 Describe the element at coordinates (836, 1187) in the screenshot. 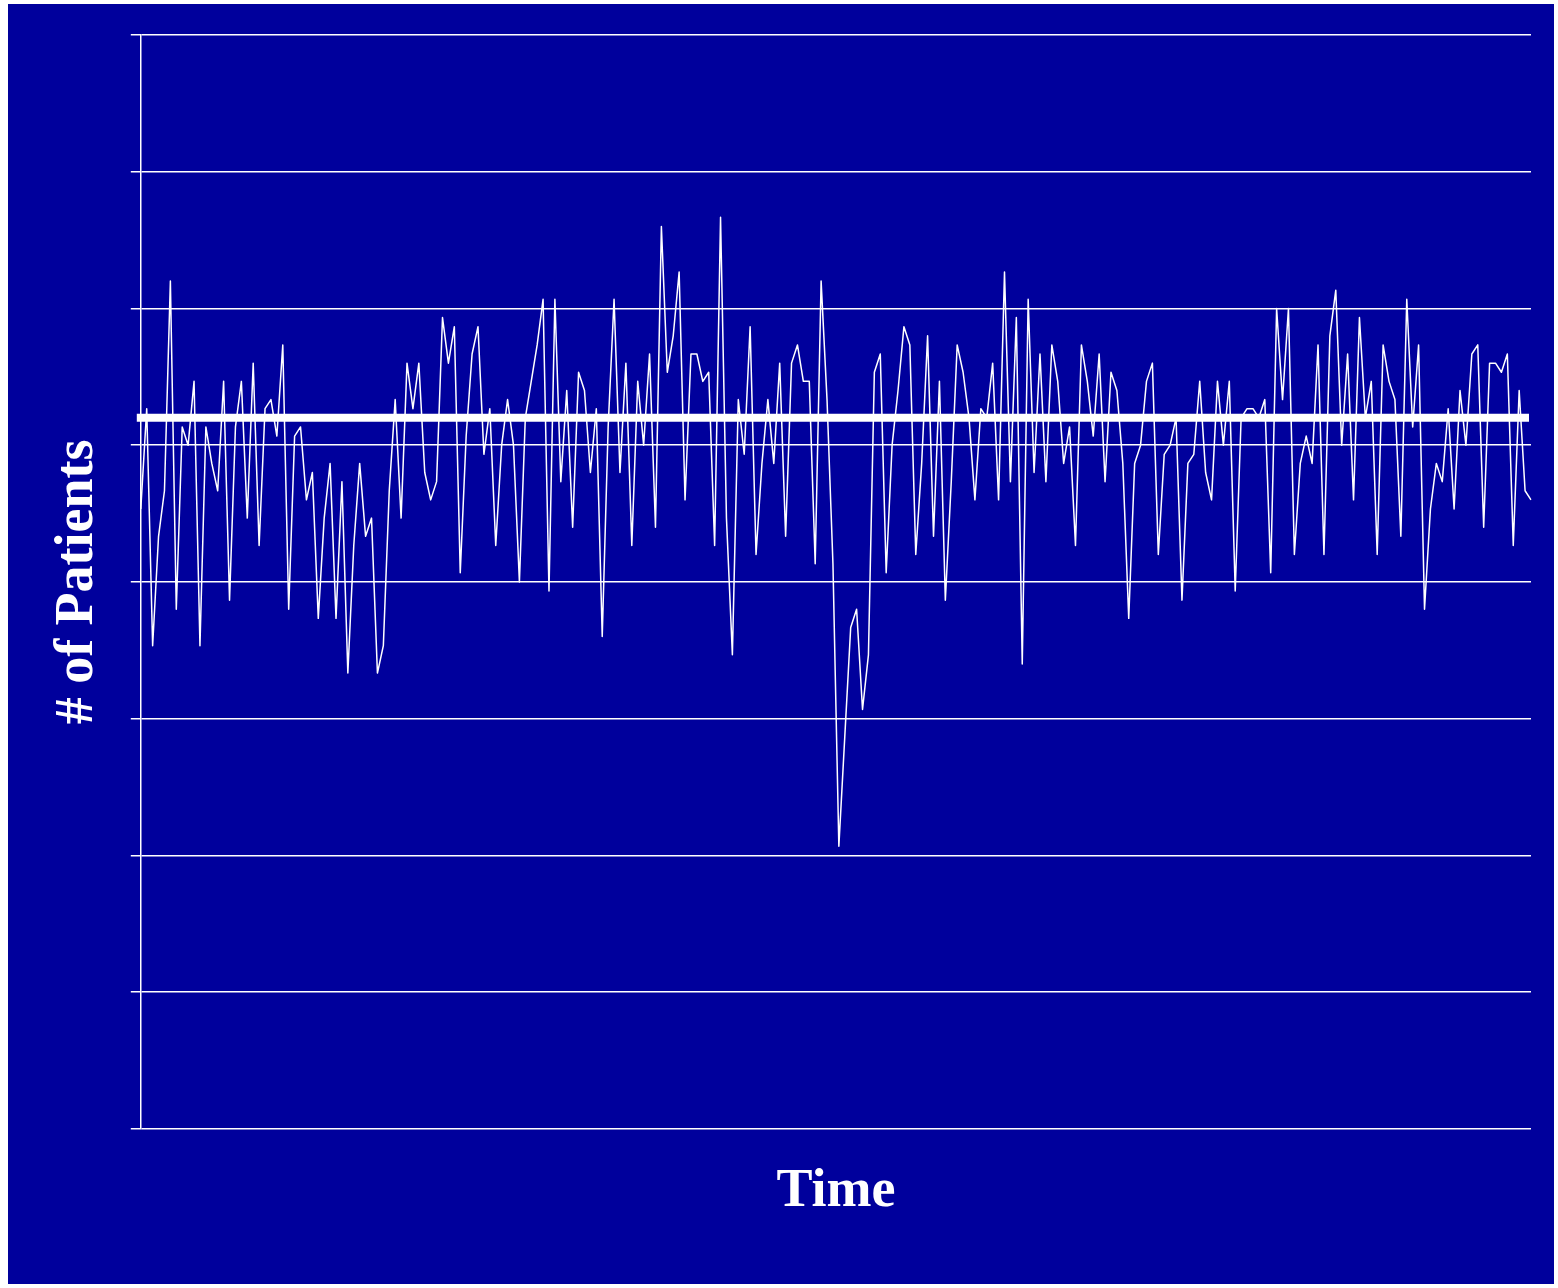

I see `x-axis-title: Time` at that location.